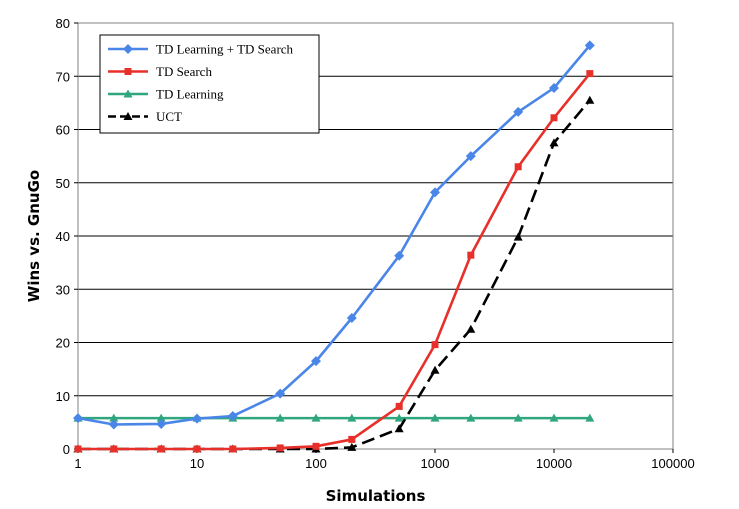  What do you see at coordinates (66, 449) in the screenshot?
I see `y-tick-label: 0` at bounding box center [66, 449].